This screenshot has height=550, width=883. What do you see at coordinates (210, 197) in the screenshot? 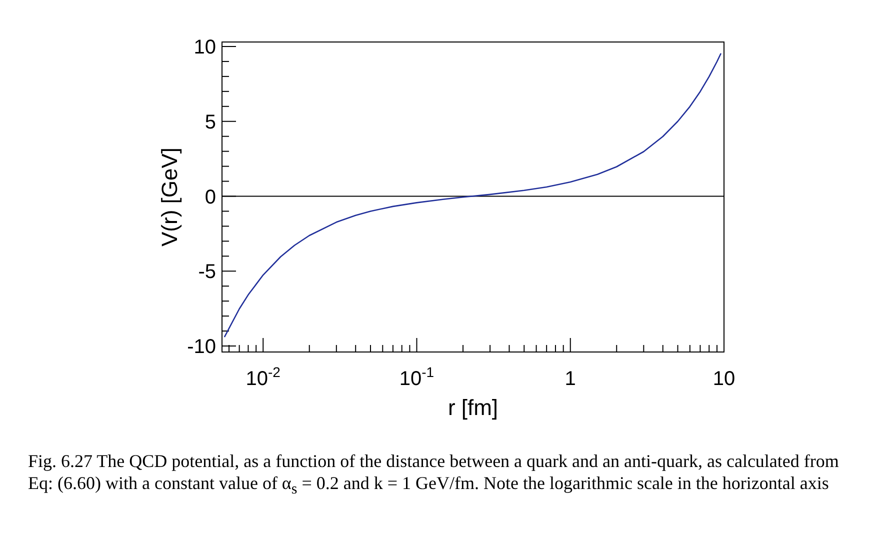
I see `y-tick-label: 0` at bounding box center [210, 197].